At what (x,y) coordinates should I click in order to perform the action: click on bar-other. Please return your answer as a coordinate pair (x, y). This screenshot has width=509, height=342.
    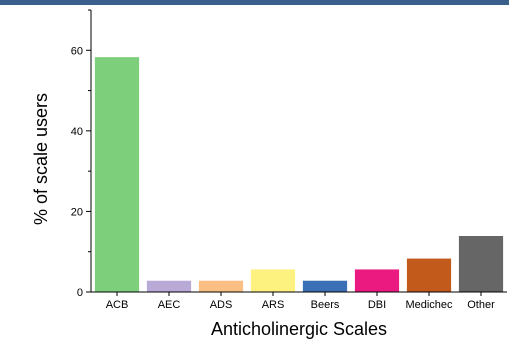
    Looking at the image, I should click on (481, 264).